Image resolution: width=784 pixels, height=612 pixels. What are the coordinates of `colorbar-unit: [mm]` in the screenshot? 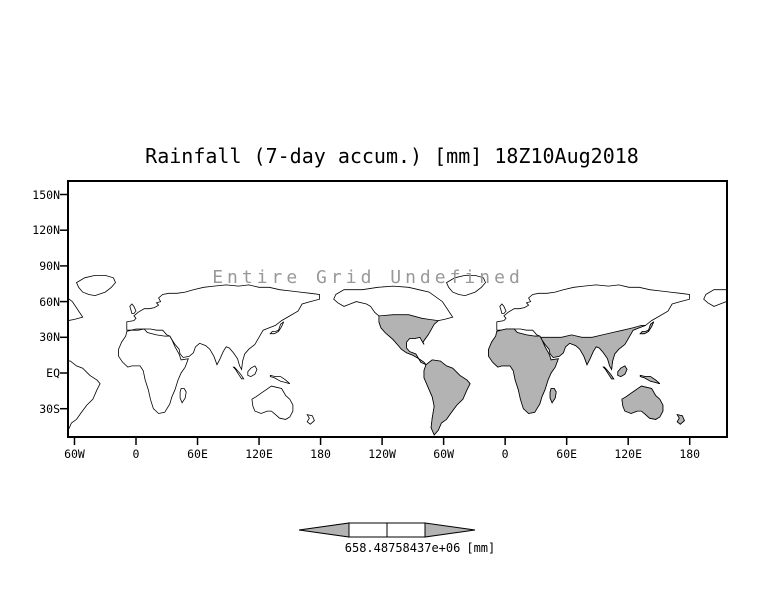 It's located at (481, 548).